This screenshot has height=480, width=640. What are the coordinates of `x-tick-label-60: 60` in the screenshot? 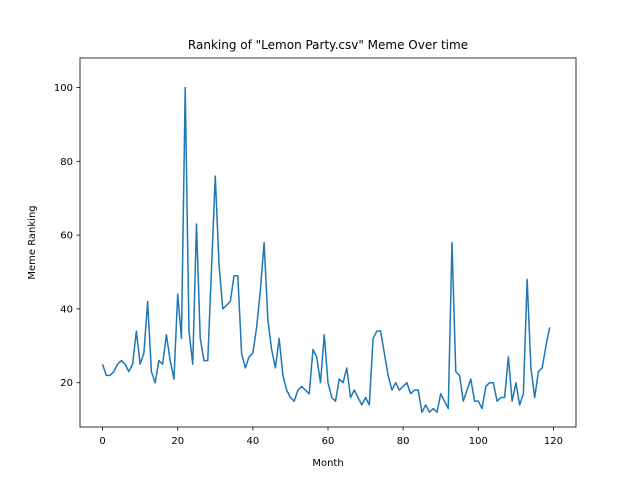 It's located at (328, 441).